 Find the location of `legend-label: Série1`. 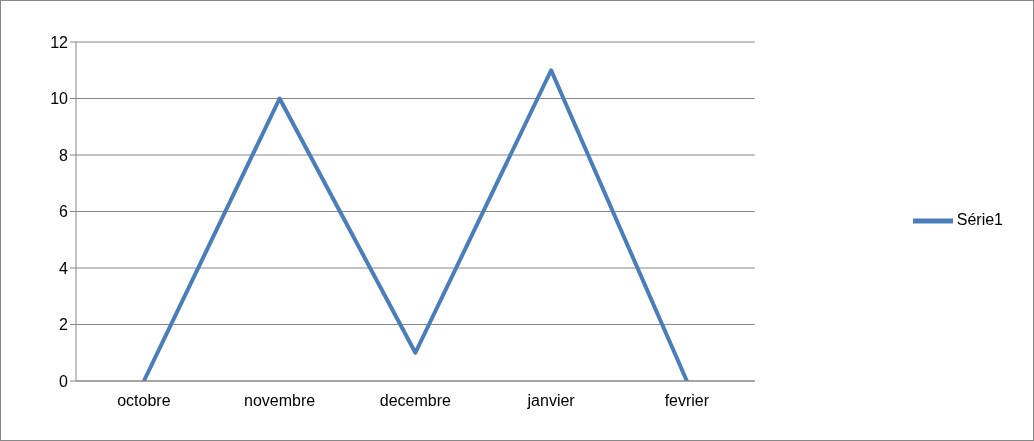

legend-label: Série1 is located at coordinates (979, 219).